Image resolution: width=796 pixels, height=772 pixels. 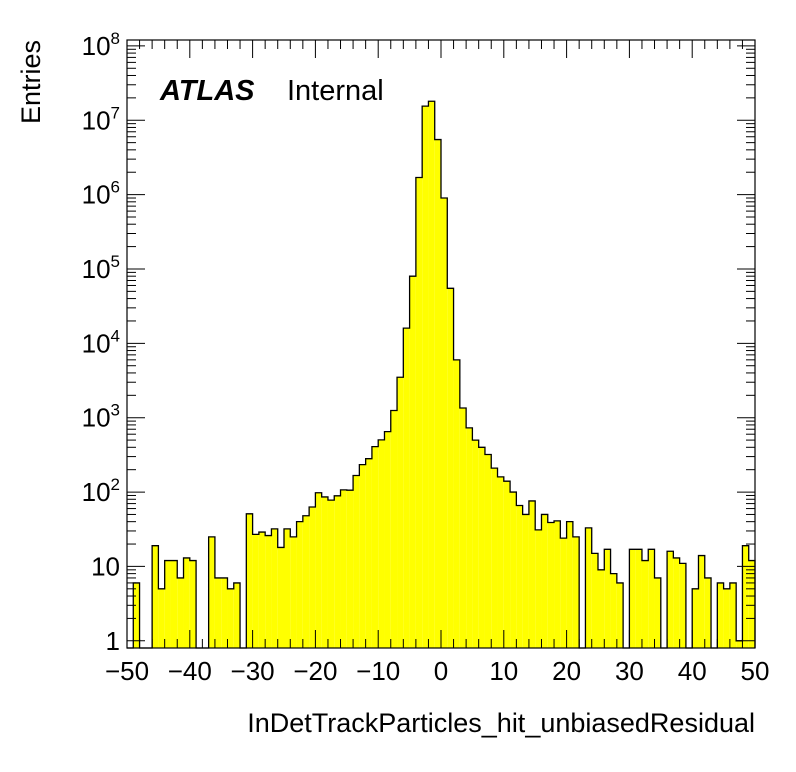 What do you see at coordinates (501, 723) in the screenshot?
I see `x-axis-title: InDetTrackParticles_hit_unbiasedResidual` at bounding box center [501, 723].